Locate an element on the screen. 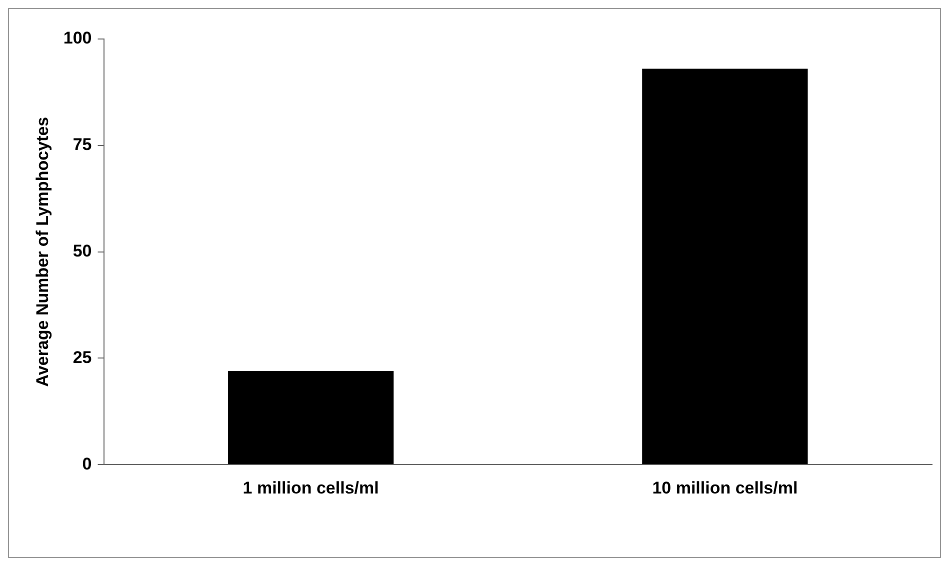 This screenshot has width=949, height=566. y-tick-label: 100 is located at coordinates (77, 38).